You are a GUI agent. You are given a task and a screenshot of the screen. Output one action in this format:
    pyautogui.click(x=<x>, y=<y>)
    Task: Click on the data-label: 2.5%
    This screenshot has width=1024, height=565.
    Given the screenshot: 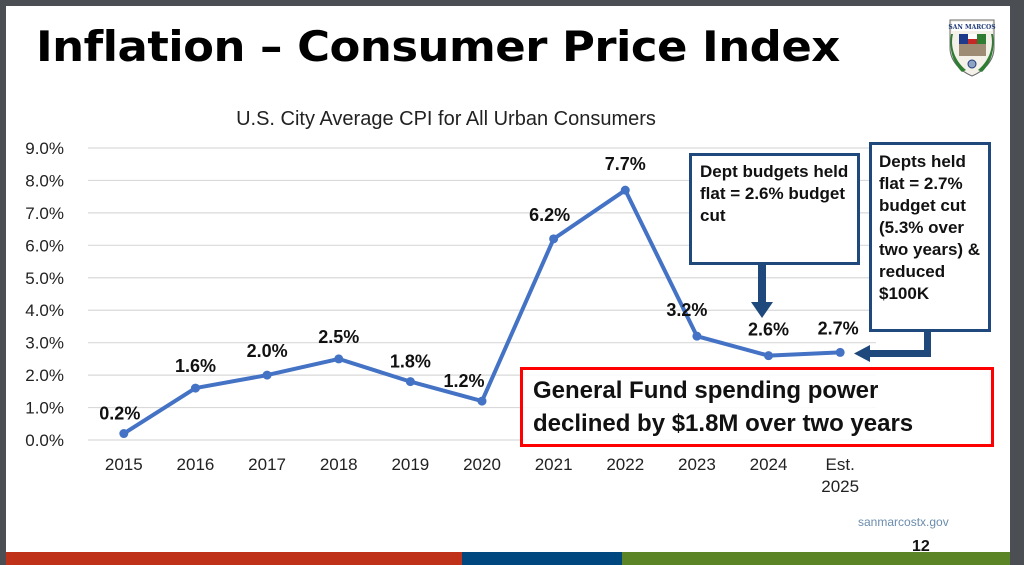 What is the action you would take?
    pyautogui.click(x=338, y=337)
    